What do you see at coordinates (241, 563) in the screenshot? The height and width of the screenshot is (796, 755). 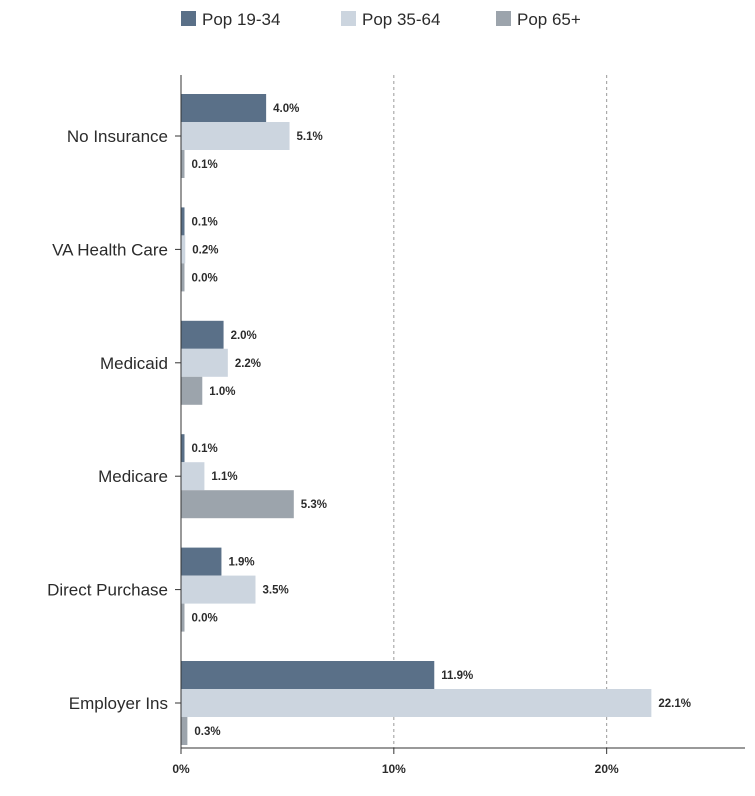 I see `data-label-direct-purchase-pop-19-34: 1.9%` at bounding box center [241, 563].